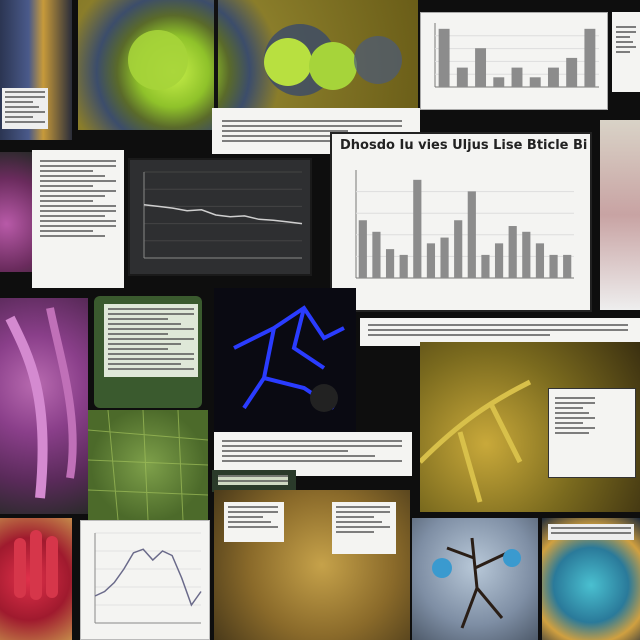  What do you see at coordinates (591, 579) in the screenshot?
I see `cyan-anatomy-image` at bounding box center [591, 579].